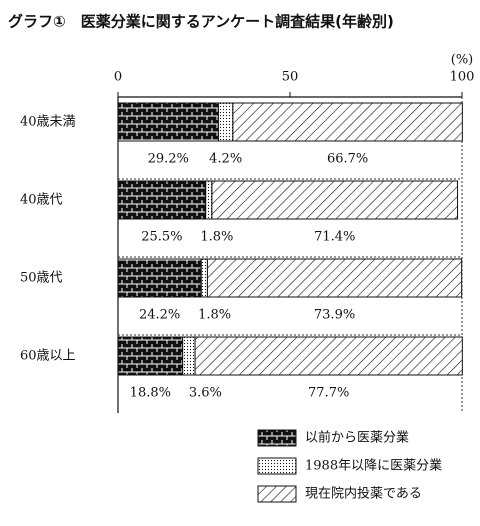 This screenshot has width=480, height=526. Describe the element at coordinates (159, 315) in the screenshot. I see `value-label: 24.2%` at that location.